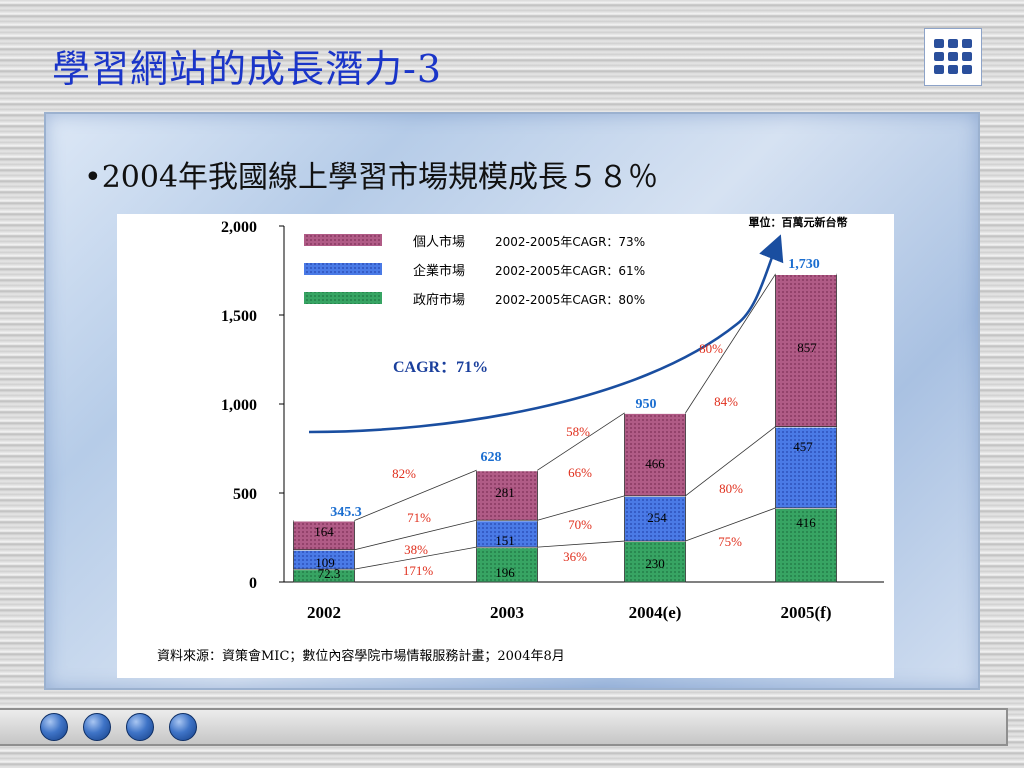 This screenshot has width=1024, height=768. Describe the element at coordinates (580, 524) in the screenshot. I see `growth-rate-label: 70%` at that location.